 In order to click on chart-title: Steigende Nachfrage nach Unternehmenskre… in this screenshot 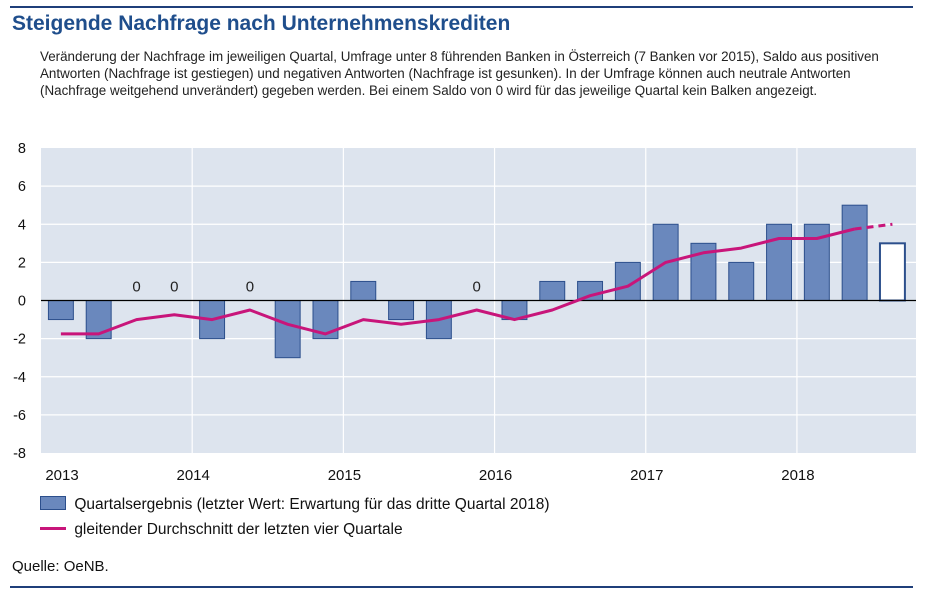, I will do `click(261, 23)`.